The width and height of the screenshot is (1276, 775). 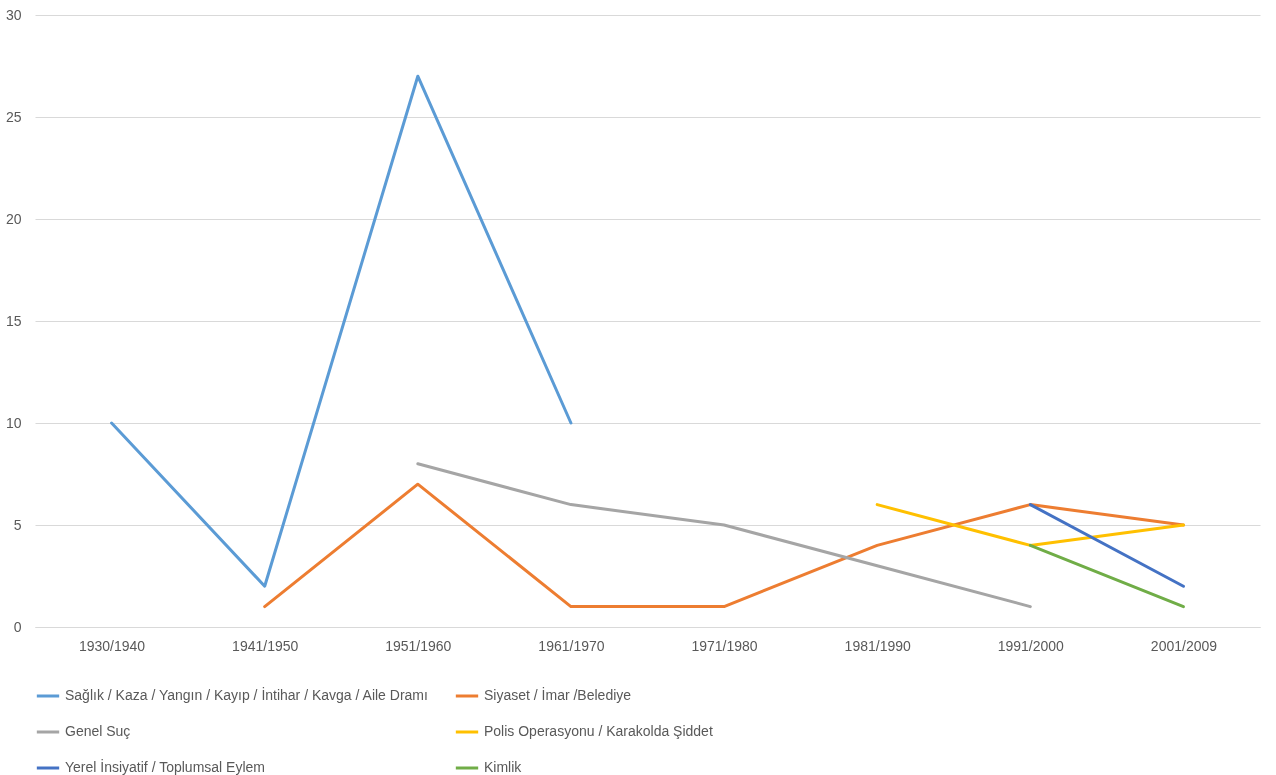 I want to click on legend-label: Yerel İnsiyatif / Toplumsal Eylem, so click(x=165, y=766).